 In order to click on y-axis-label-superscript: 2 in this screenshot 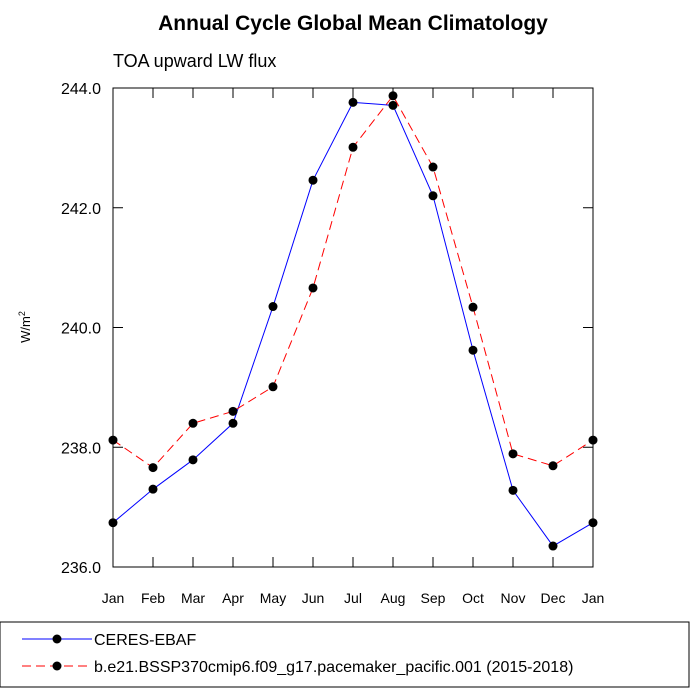, I will do `click(22, 313)`.